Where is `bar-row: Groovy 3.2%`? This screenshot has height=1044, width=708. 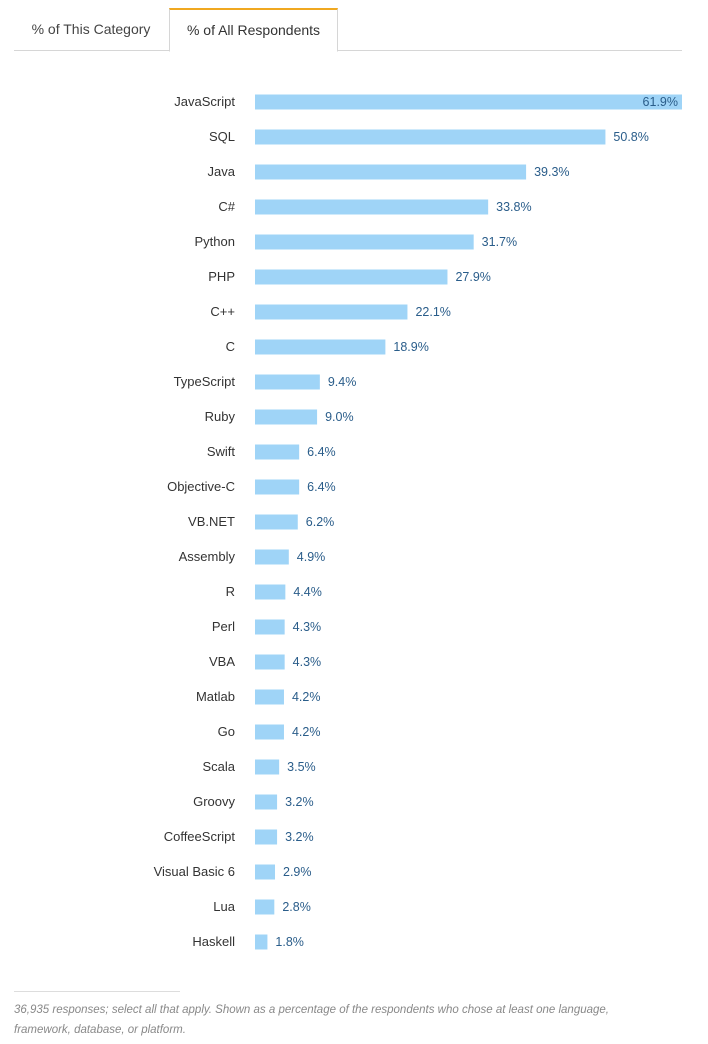
bar-row: Groovy 3.2% is located at coordinates (253, 802).